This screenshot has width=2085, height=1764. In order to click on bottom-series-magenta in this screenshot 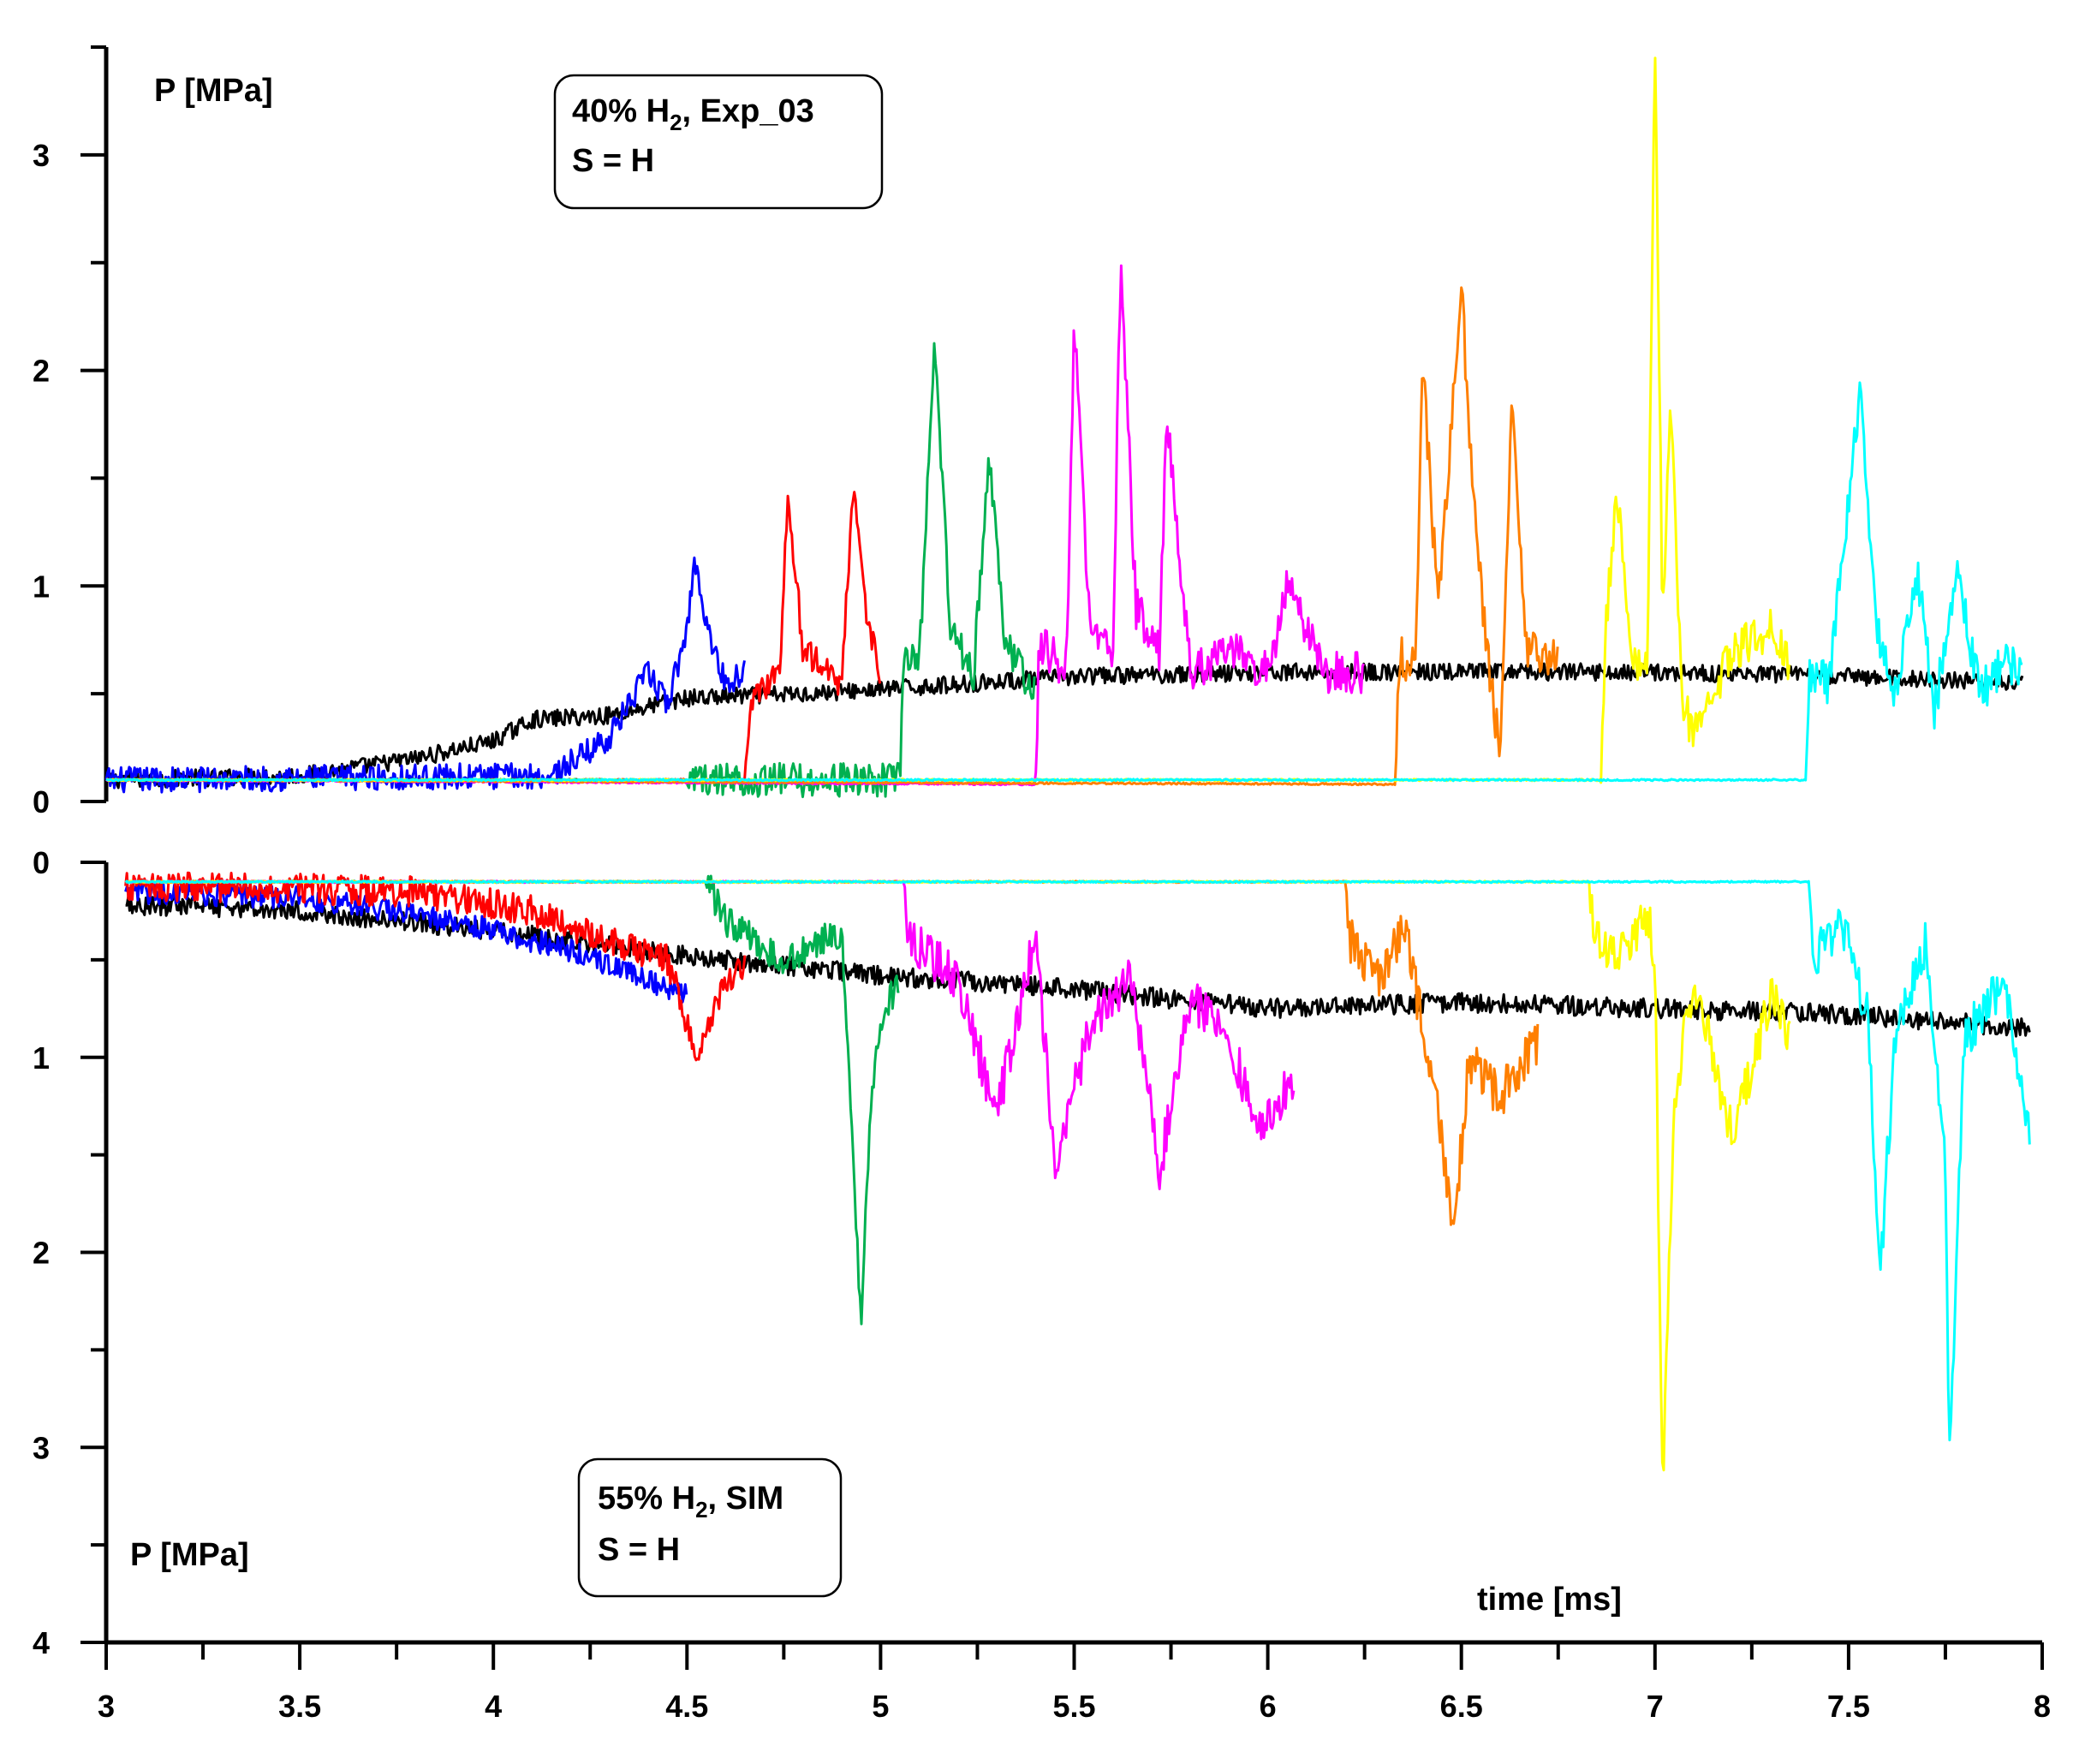, I will do `click(710, 1035)`.